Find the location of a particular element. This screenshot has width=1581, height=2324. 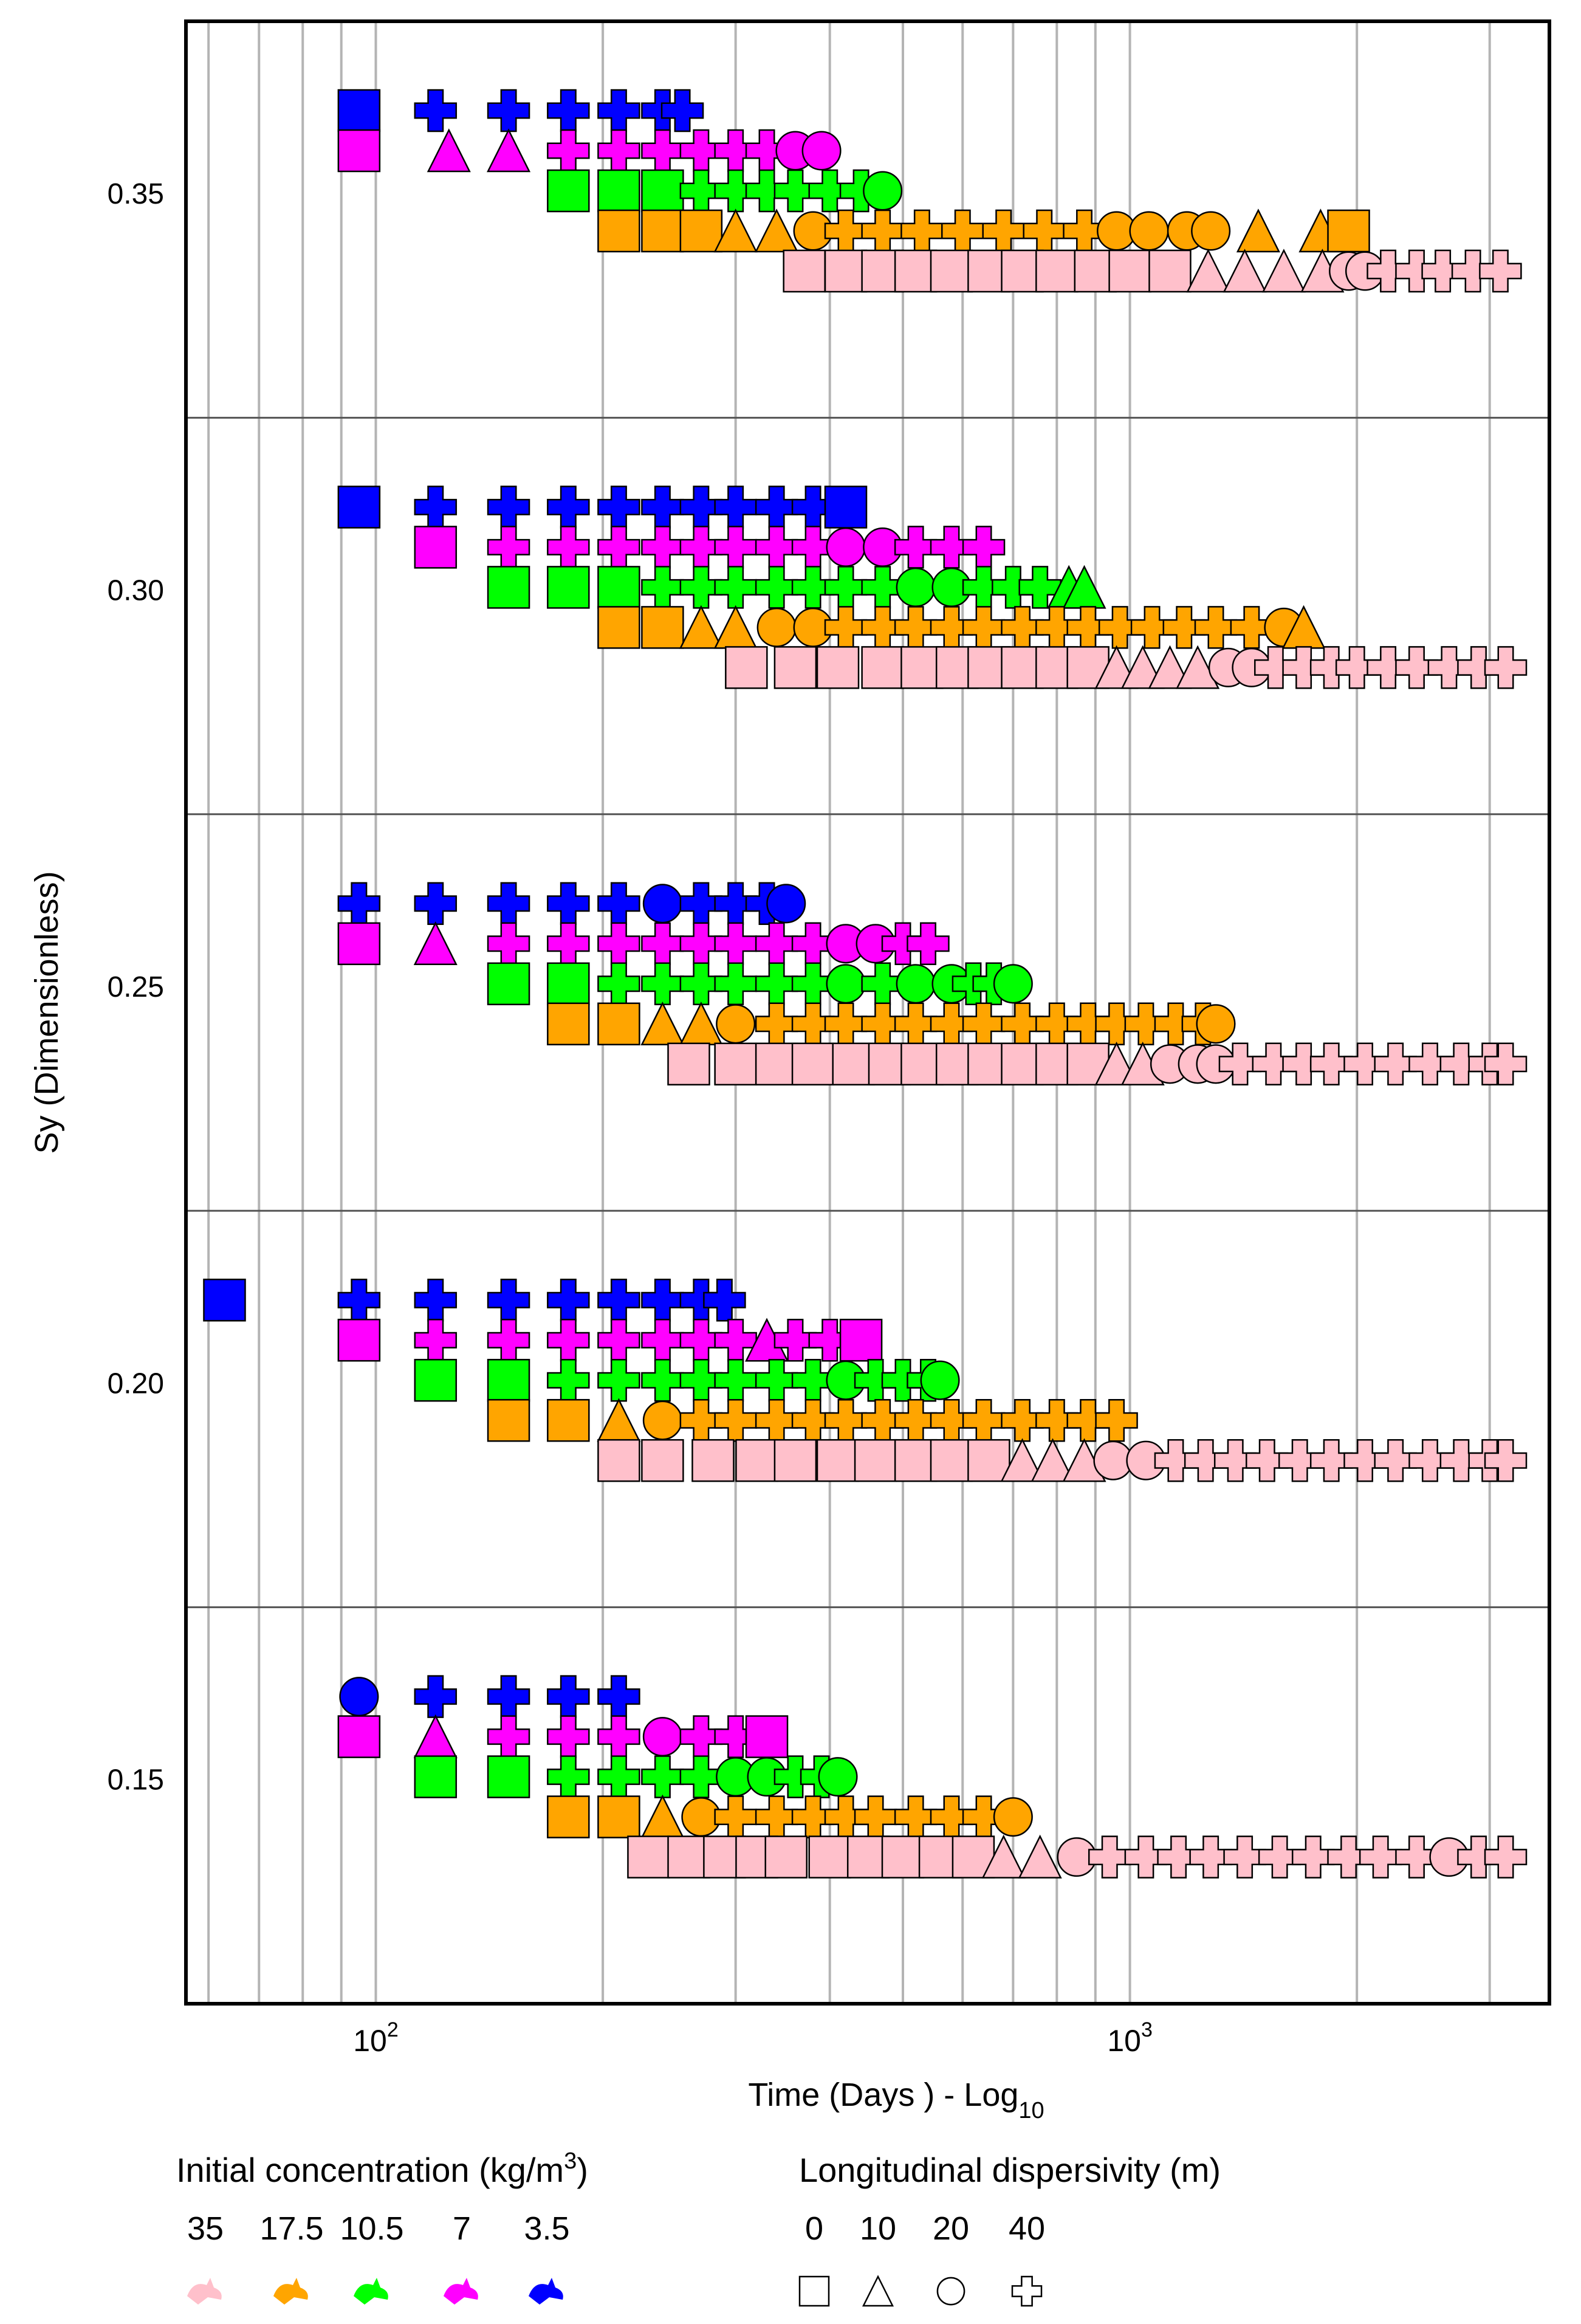

series-sy0.25-c10.5 is located at coordinates (760, 984).